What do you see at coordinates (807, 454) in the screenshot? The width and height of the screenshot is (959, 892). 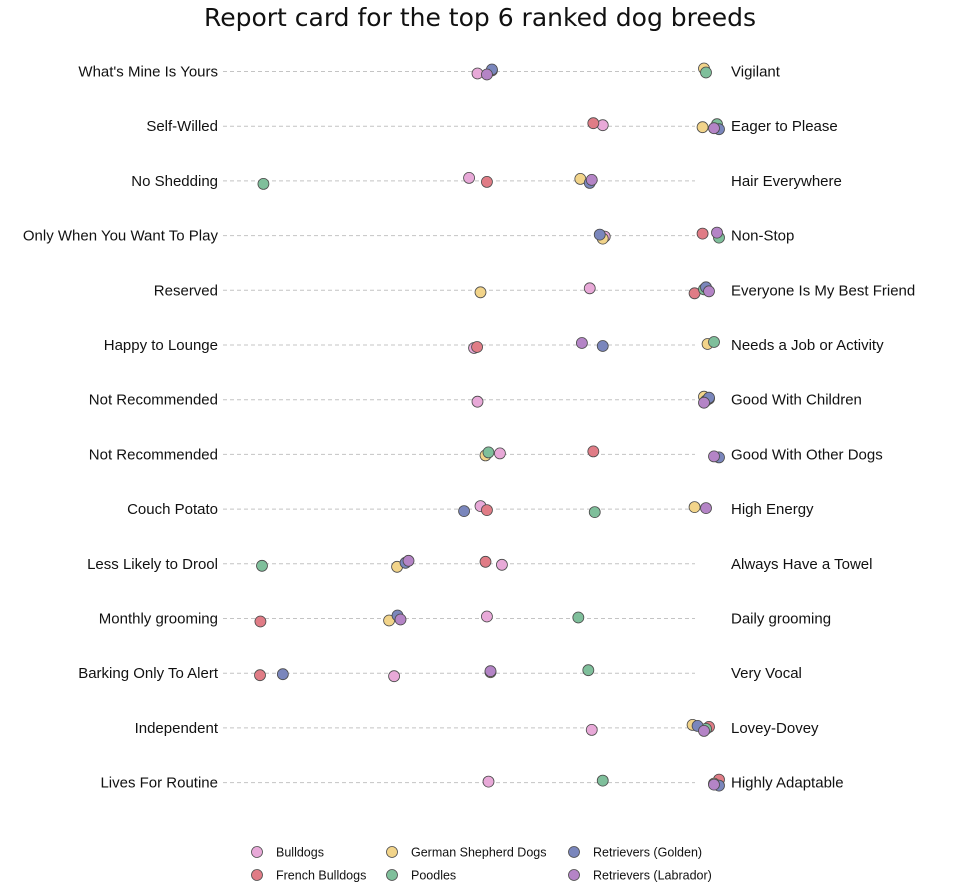 I see `trait-right-label: Good With Other Dogs` at bounding box center [807, 454].